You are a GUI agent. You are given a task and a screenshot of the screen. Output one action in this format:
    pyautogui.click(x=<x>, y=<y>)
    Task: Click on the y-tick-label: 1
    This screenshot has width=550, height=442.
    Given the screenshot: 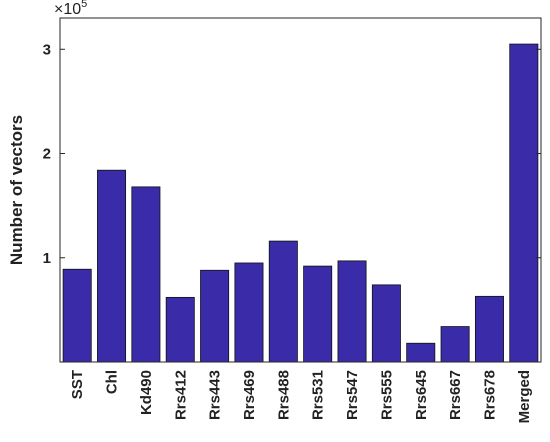 What is the action you would take?
    pyautogui.click(x=47, y=258)
    